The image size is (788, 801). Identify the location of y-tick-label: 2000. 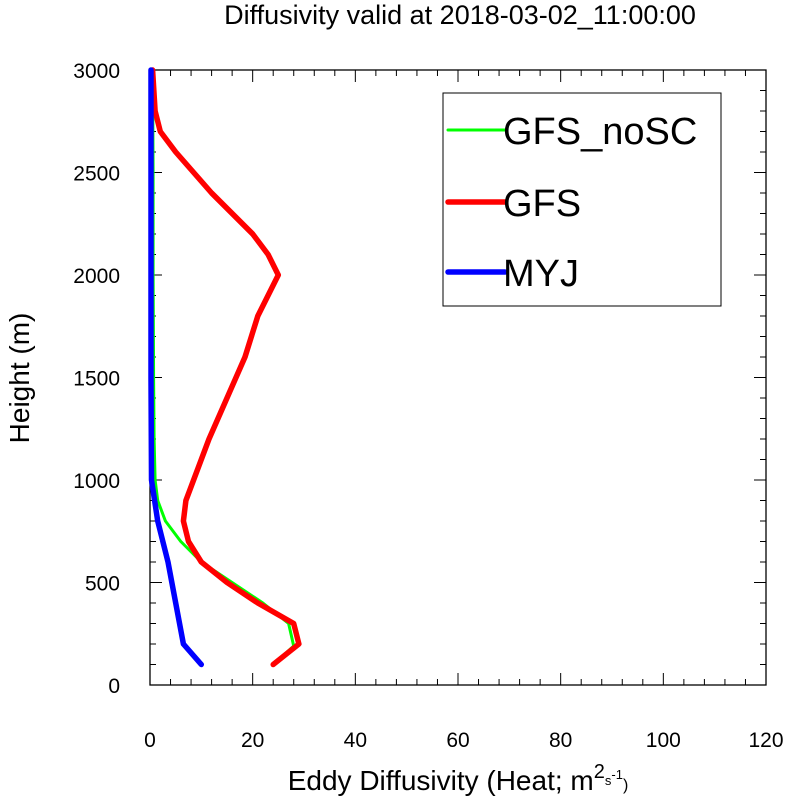
(96, 276).